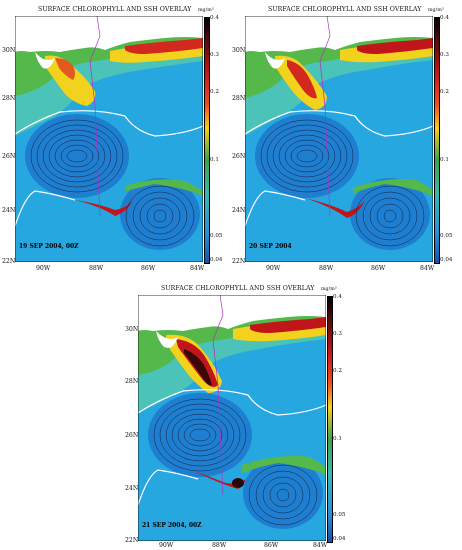 This screenshot has width=462, height=550. I want to click on date-stamp: 20 SEP 2004, so click(270, 246).